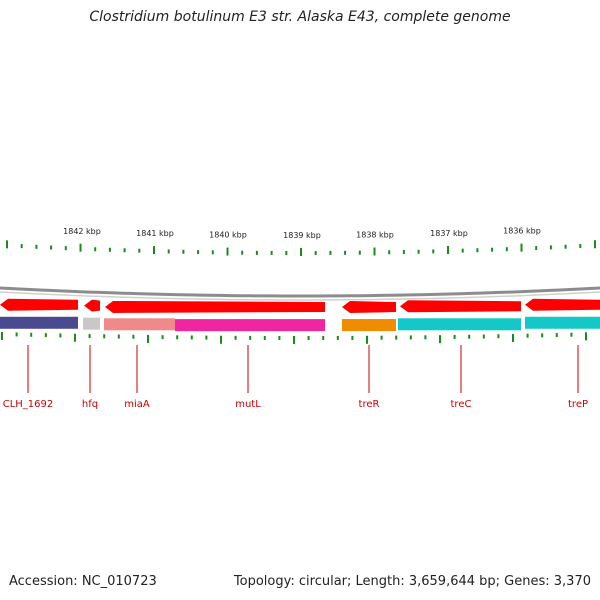 Image resolution: width=600 pixels, height=600 pixels. Describe the element at coordinates (449, 233) in the screenshot. I see `kbp-label: 1837 kbp` at that location.